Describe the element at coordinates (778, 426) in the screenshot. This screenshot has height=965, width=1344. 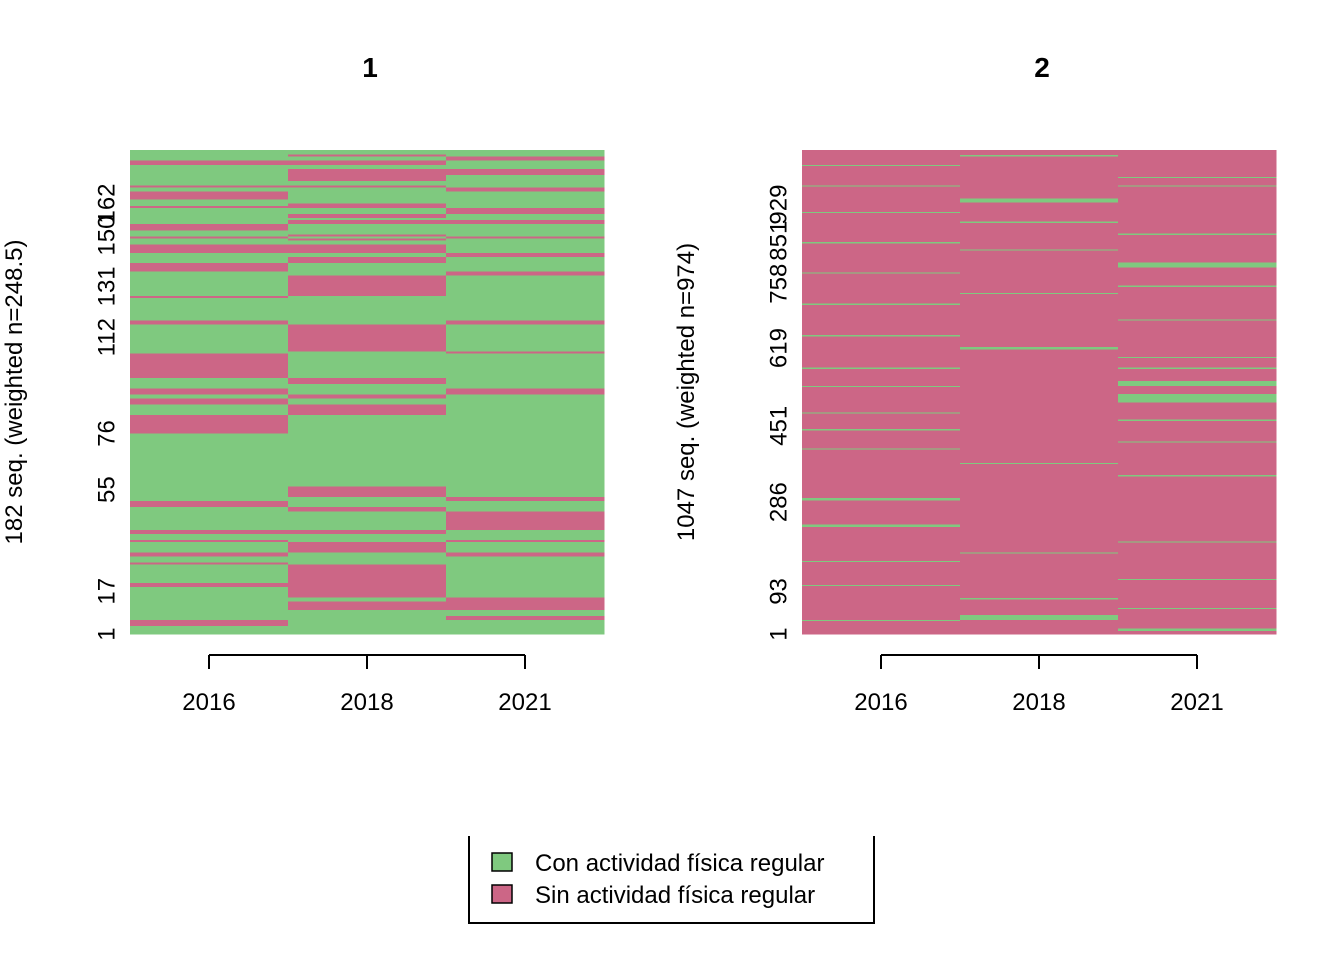
I see `y-tick-label: 451` at that location.